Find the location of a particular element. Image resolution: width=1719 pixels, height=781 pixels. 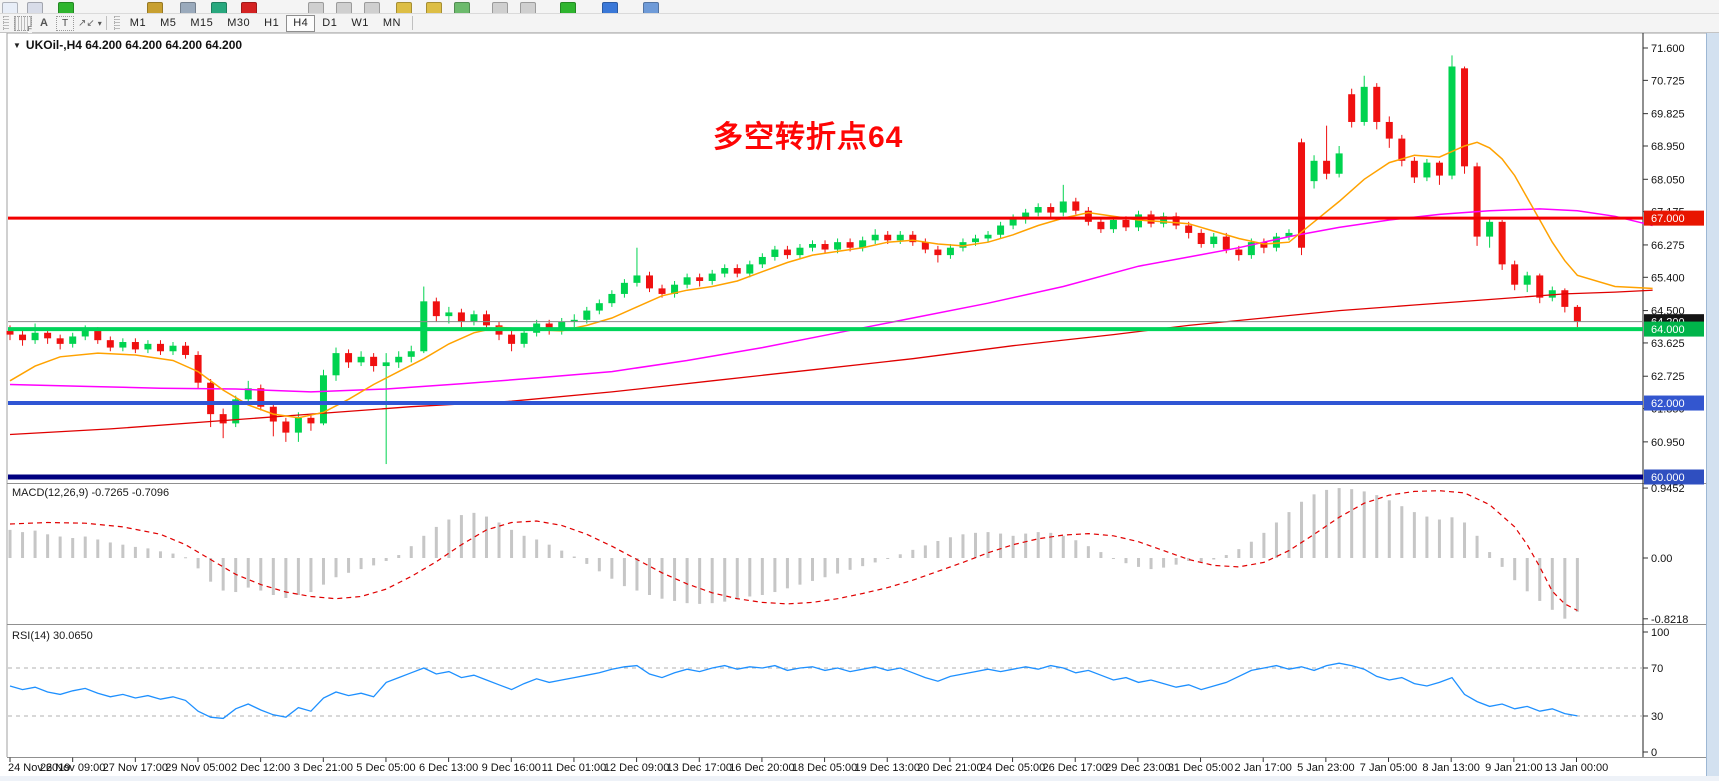

time-tick-label: 19 Dec 13:00 is located at coordinates (887, 768).